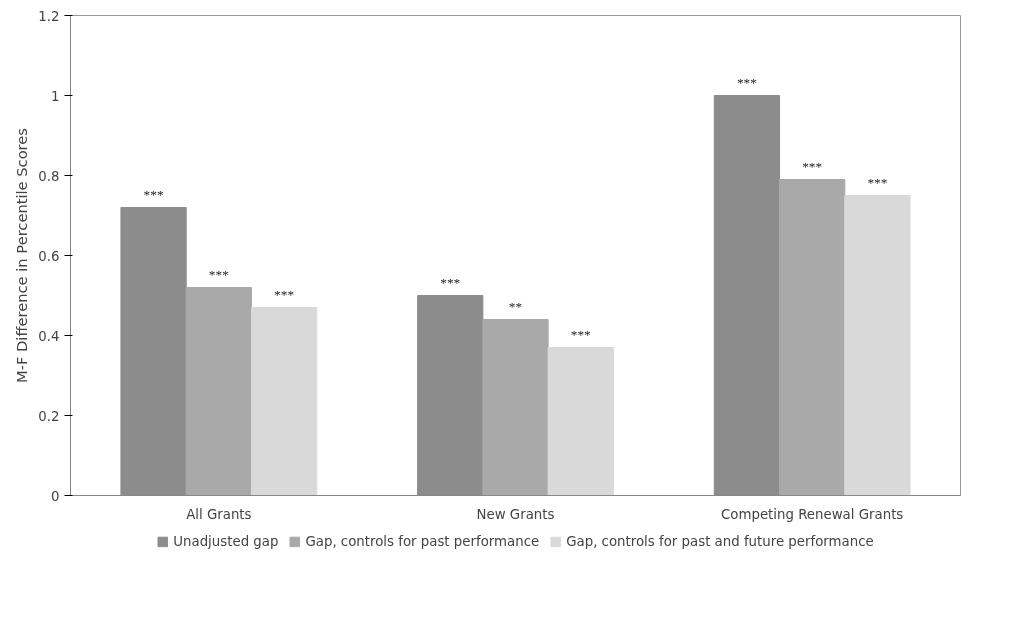 The width and height of the screenshot is (1010, 630). Describe the element at coordinates (226, 541) in the screenshot. I see `legend-label: Unadjusted gap` at that location.